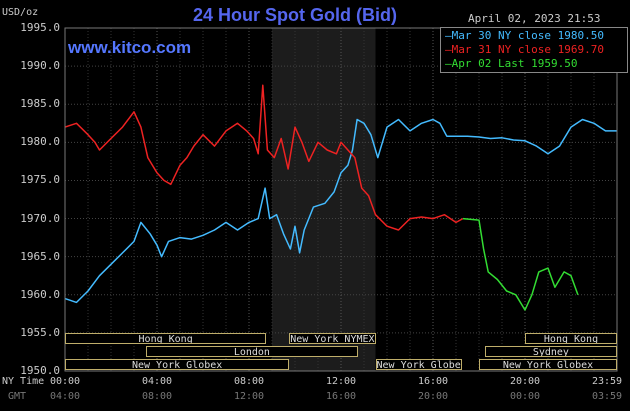  I want to click on y-axis-unit: USD/oz, so click(20, 12).